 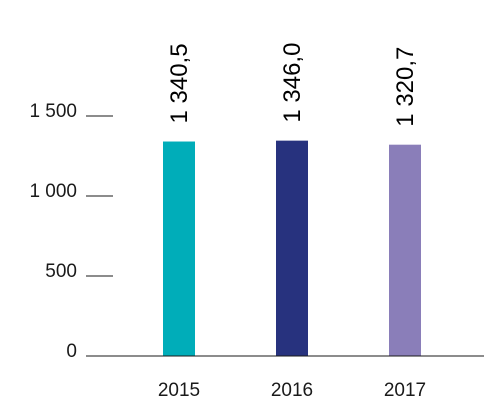 What do you see at coordinates (405, 87) in the screenshot?
I see `data-label: 1 320,7` at bounding box center [405, 87].